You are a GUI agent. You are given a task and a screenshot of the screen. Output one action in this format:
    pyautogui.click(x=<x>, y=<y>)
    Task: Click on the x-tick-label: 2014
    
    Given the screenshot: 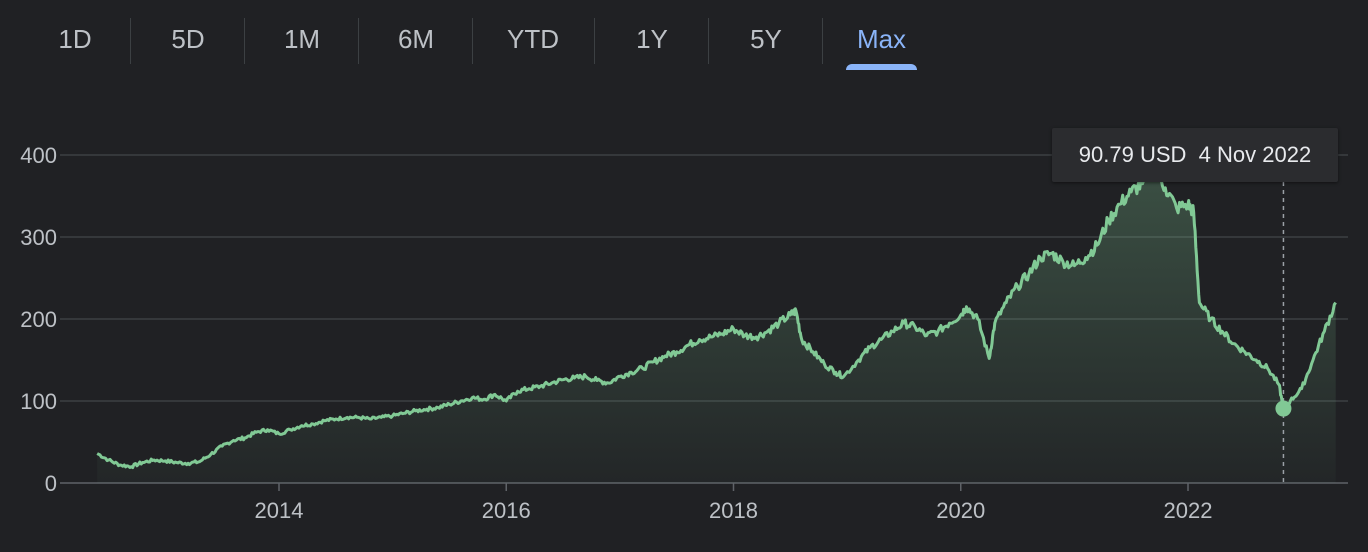 What is the action you would take?
    pyautogui.click(x=279, y=510)
    